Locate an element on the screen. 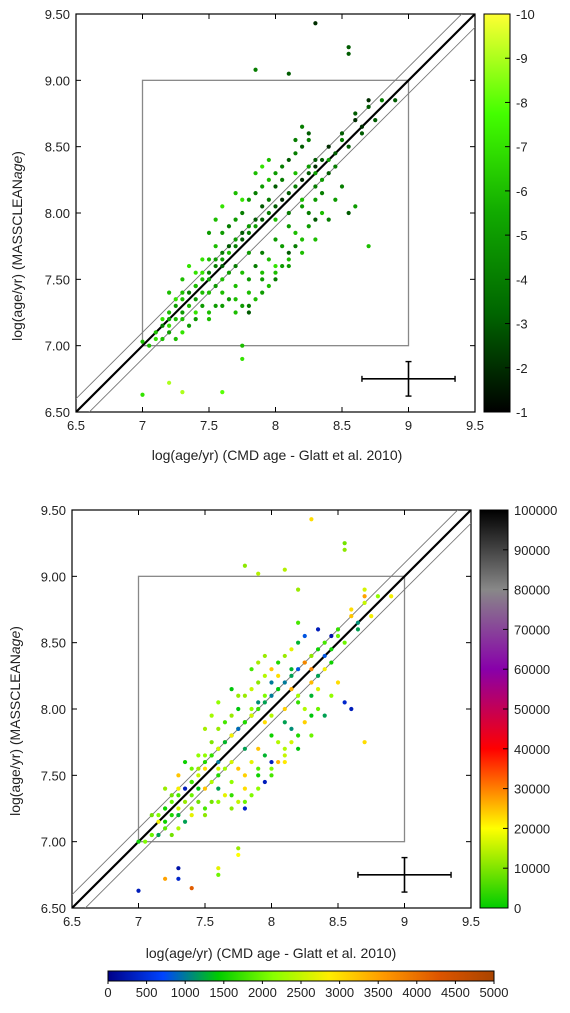 The image size is (570, 1013). colorbar-tick-label: 40000 is located at coordinates (532, 749).